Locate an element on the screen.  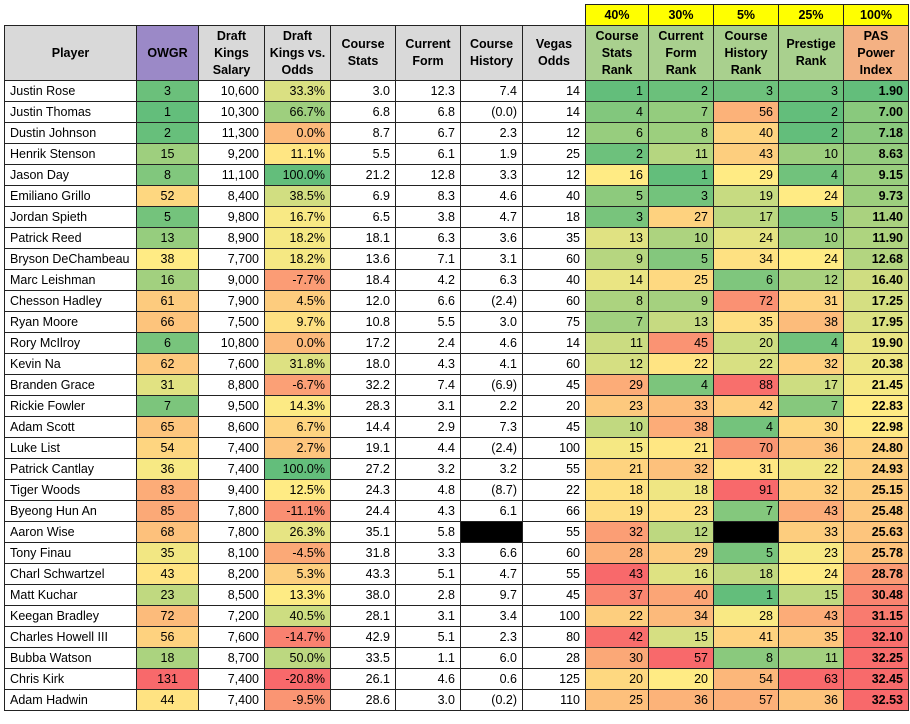
player-name: Charl Schwartzel is located at coordinates (70, 574).